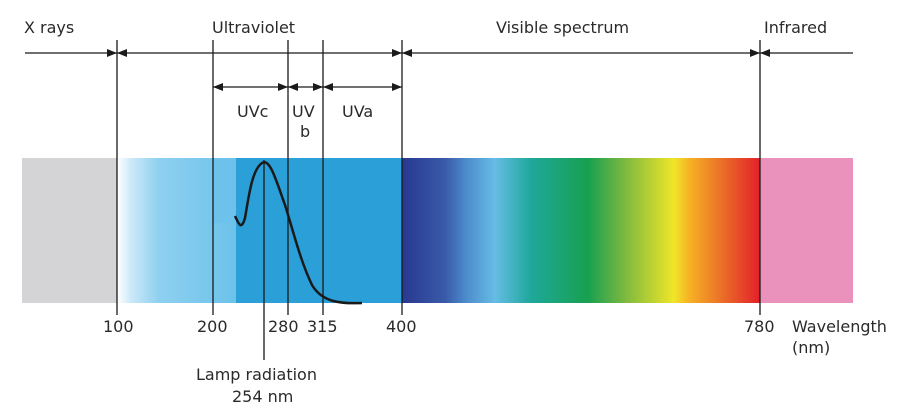 The image size is (909, 416). What do you see at coordinates (118, 326) in the screenshot?
I see `tick-100: 100` at bounding box center [118, 326].